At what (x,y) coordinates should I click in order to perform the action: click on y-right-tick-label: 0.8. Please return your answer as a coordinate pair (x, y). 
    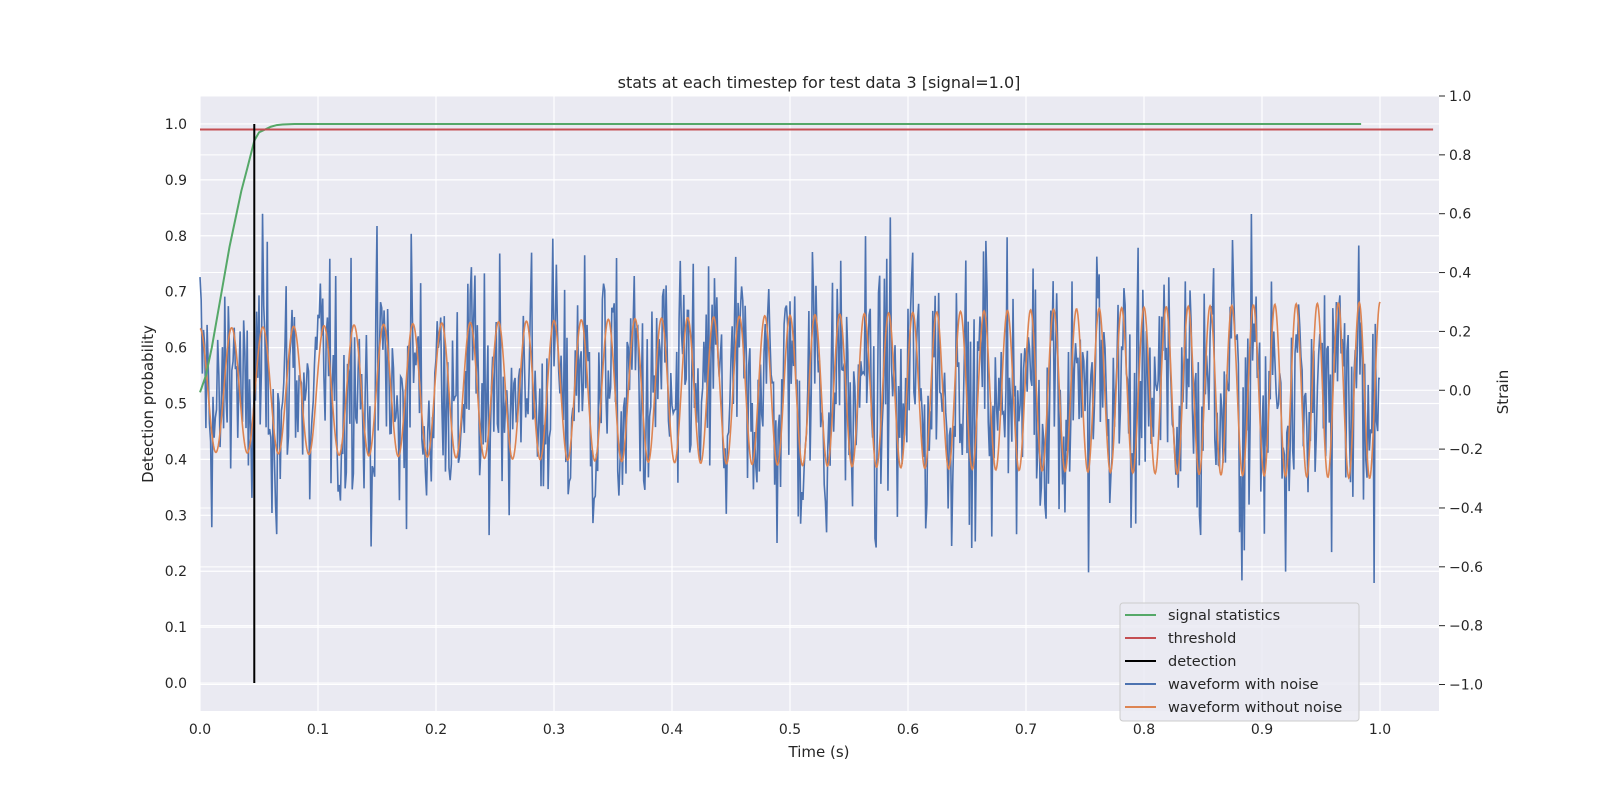
    Looking at the image, I should click on (1460, 156).